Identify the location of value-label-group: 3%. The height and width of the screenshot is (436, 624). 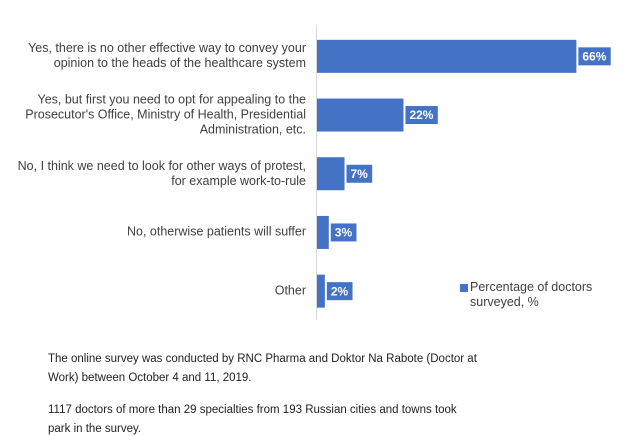
(343, 232).